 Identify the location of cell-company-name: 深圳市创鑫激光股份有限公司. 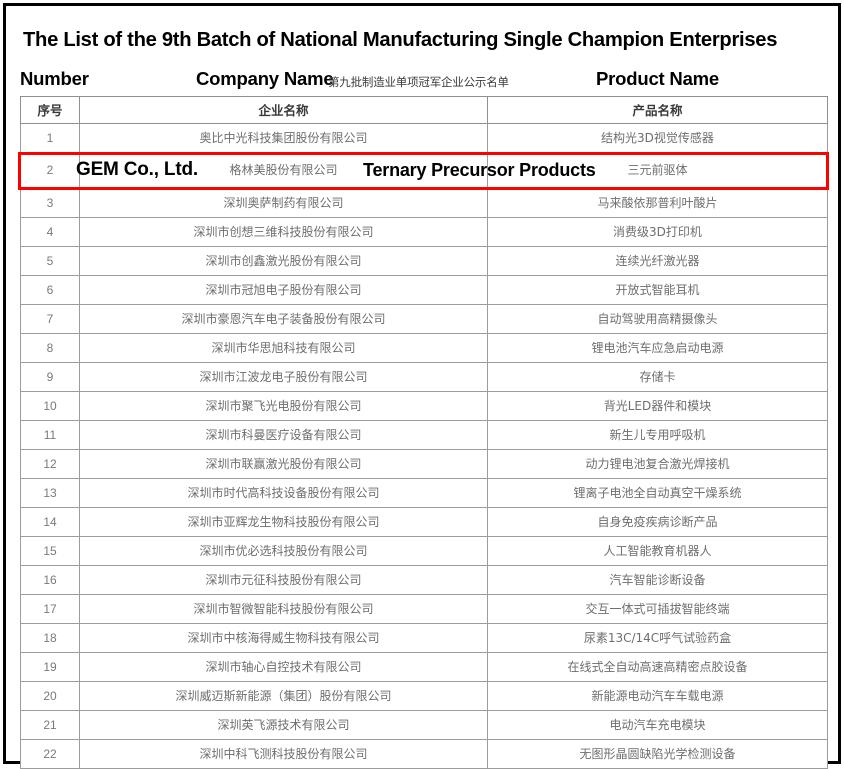
(283, 261).